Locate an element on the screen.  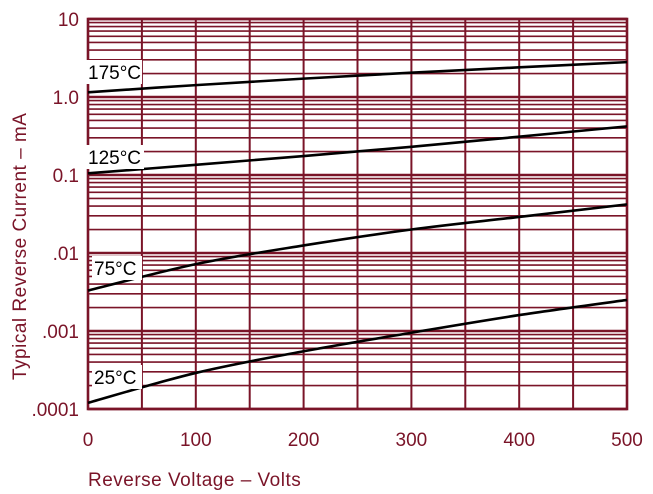
series-label: 175°C is located at coordinates (114, 73).